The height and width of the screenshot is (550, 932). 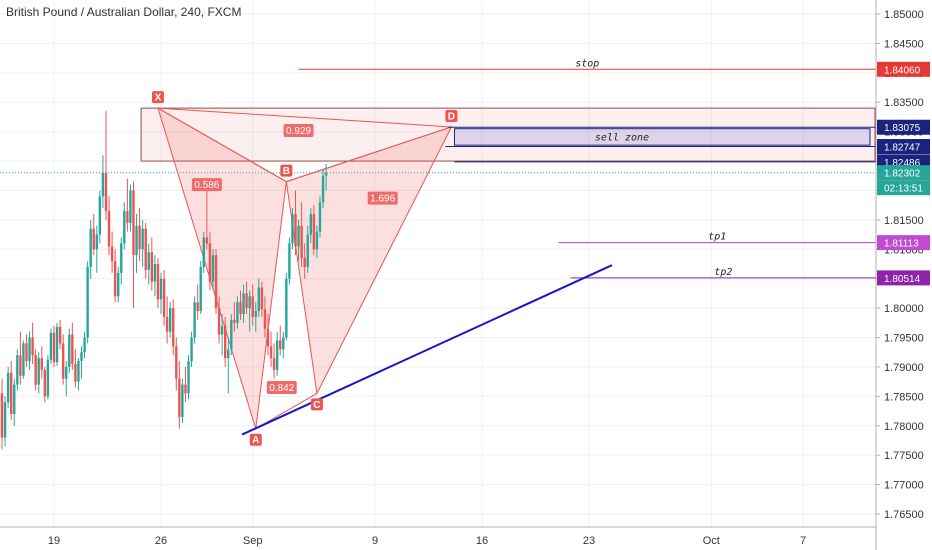 I want to click on price-tag: 1.81113, so click(x=903, y=243).